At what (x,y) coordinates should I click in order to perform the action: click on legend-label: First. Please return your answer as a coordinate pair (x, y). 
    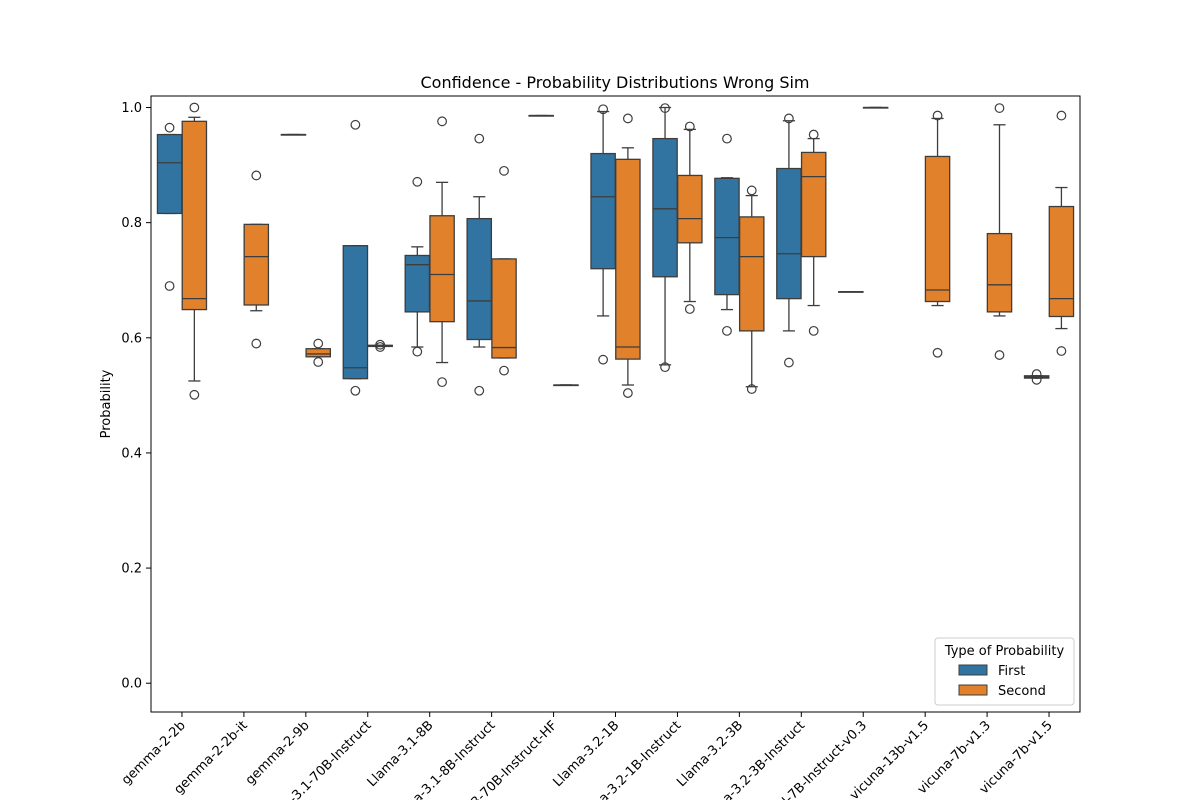
    Looking at the image, I should click on (1011, 671).